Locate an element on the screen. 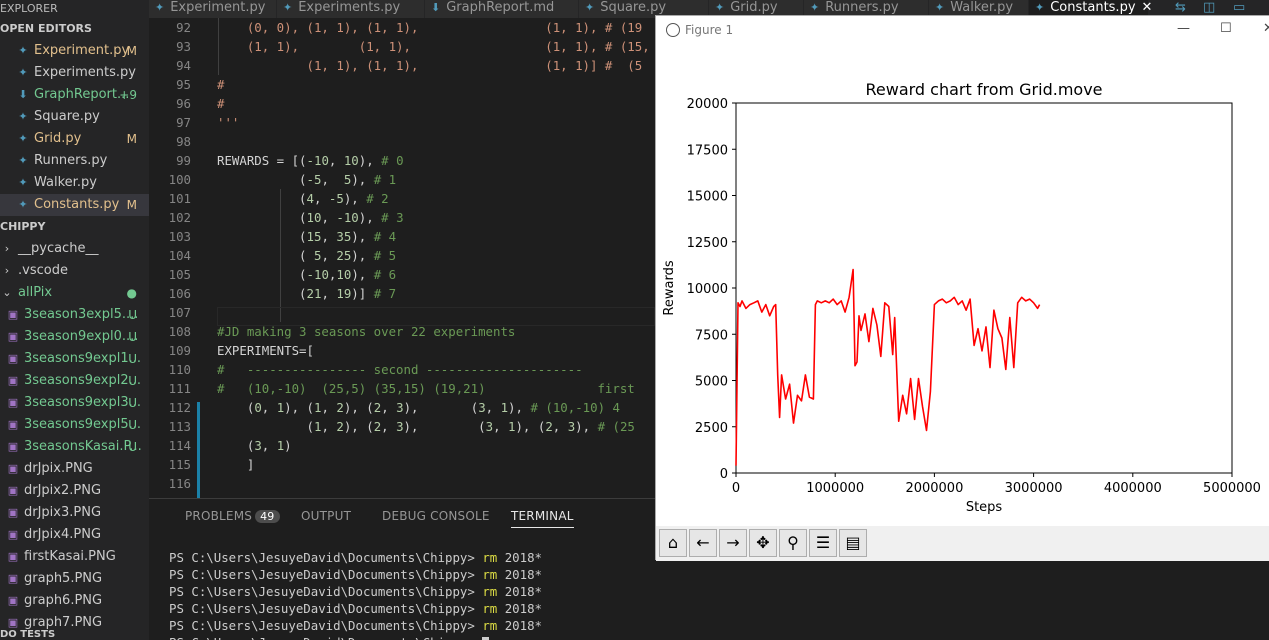  folder-item: › __pycache__ is located at coordinates (74, 249).